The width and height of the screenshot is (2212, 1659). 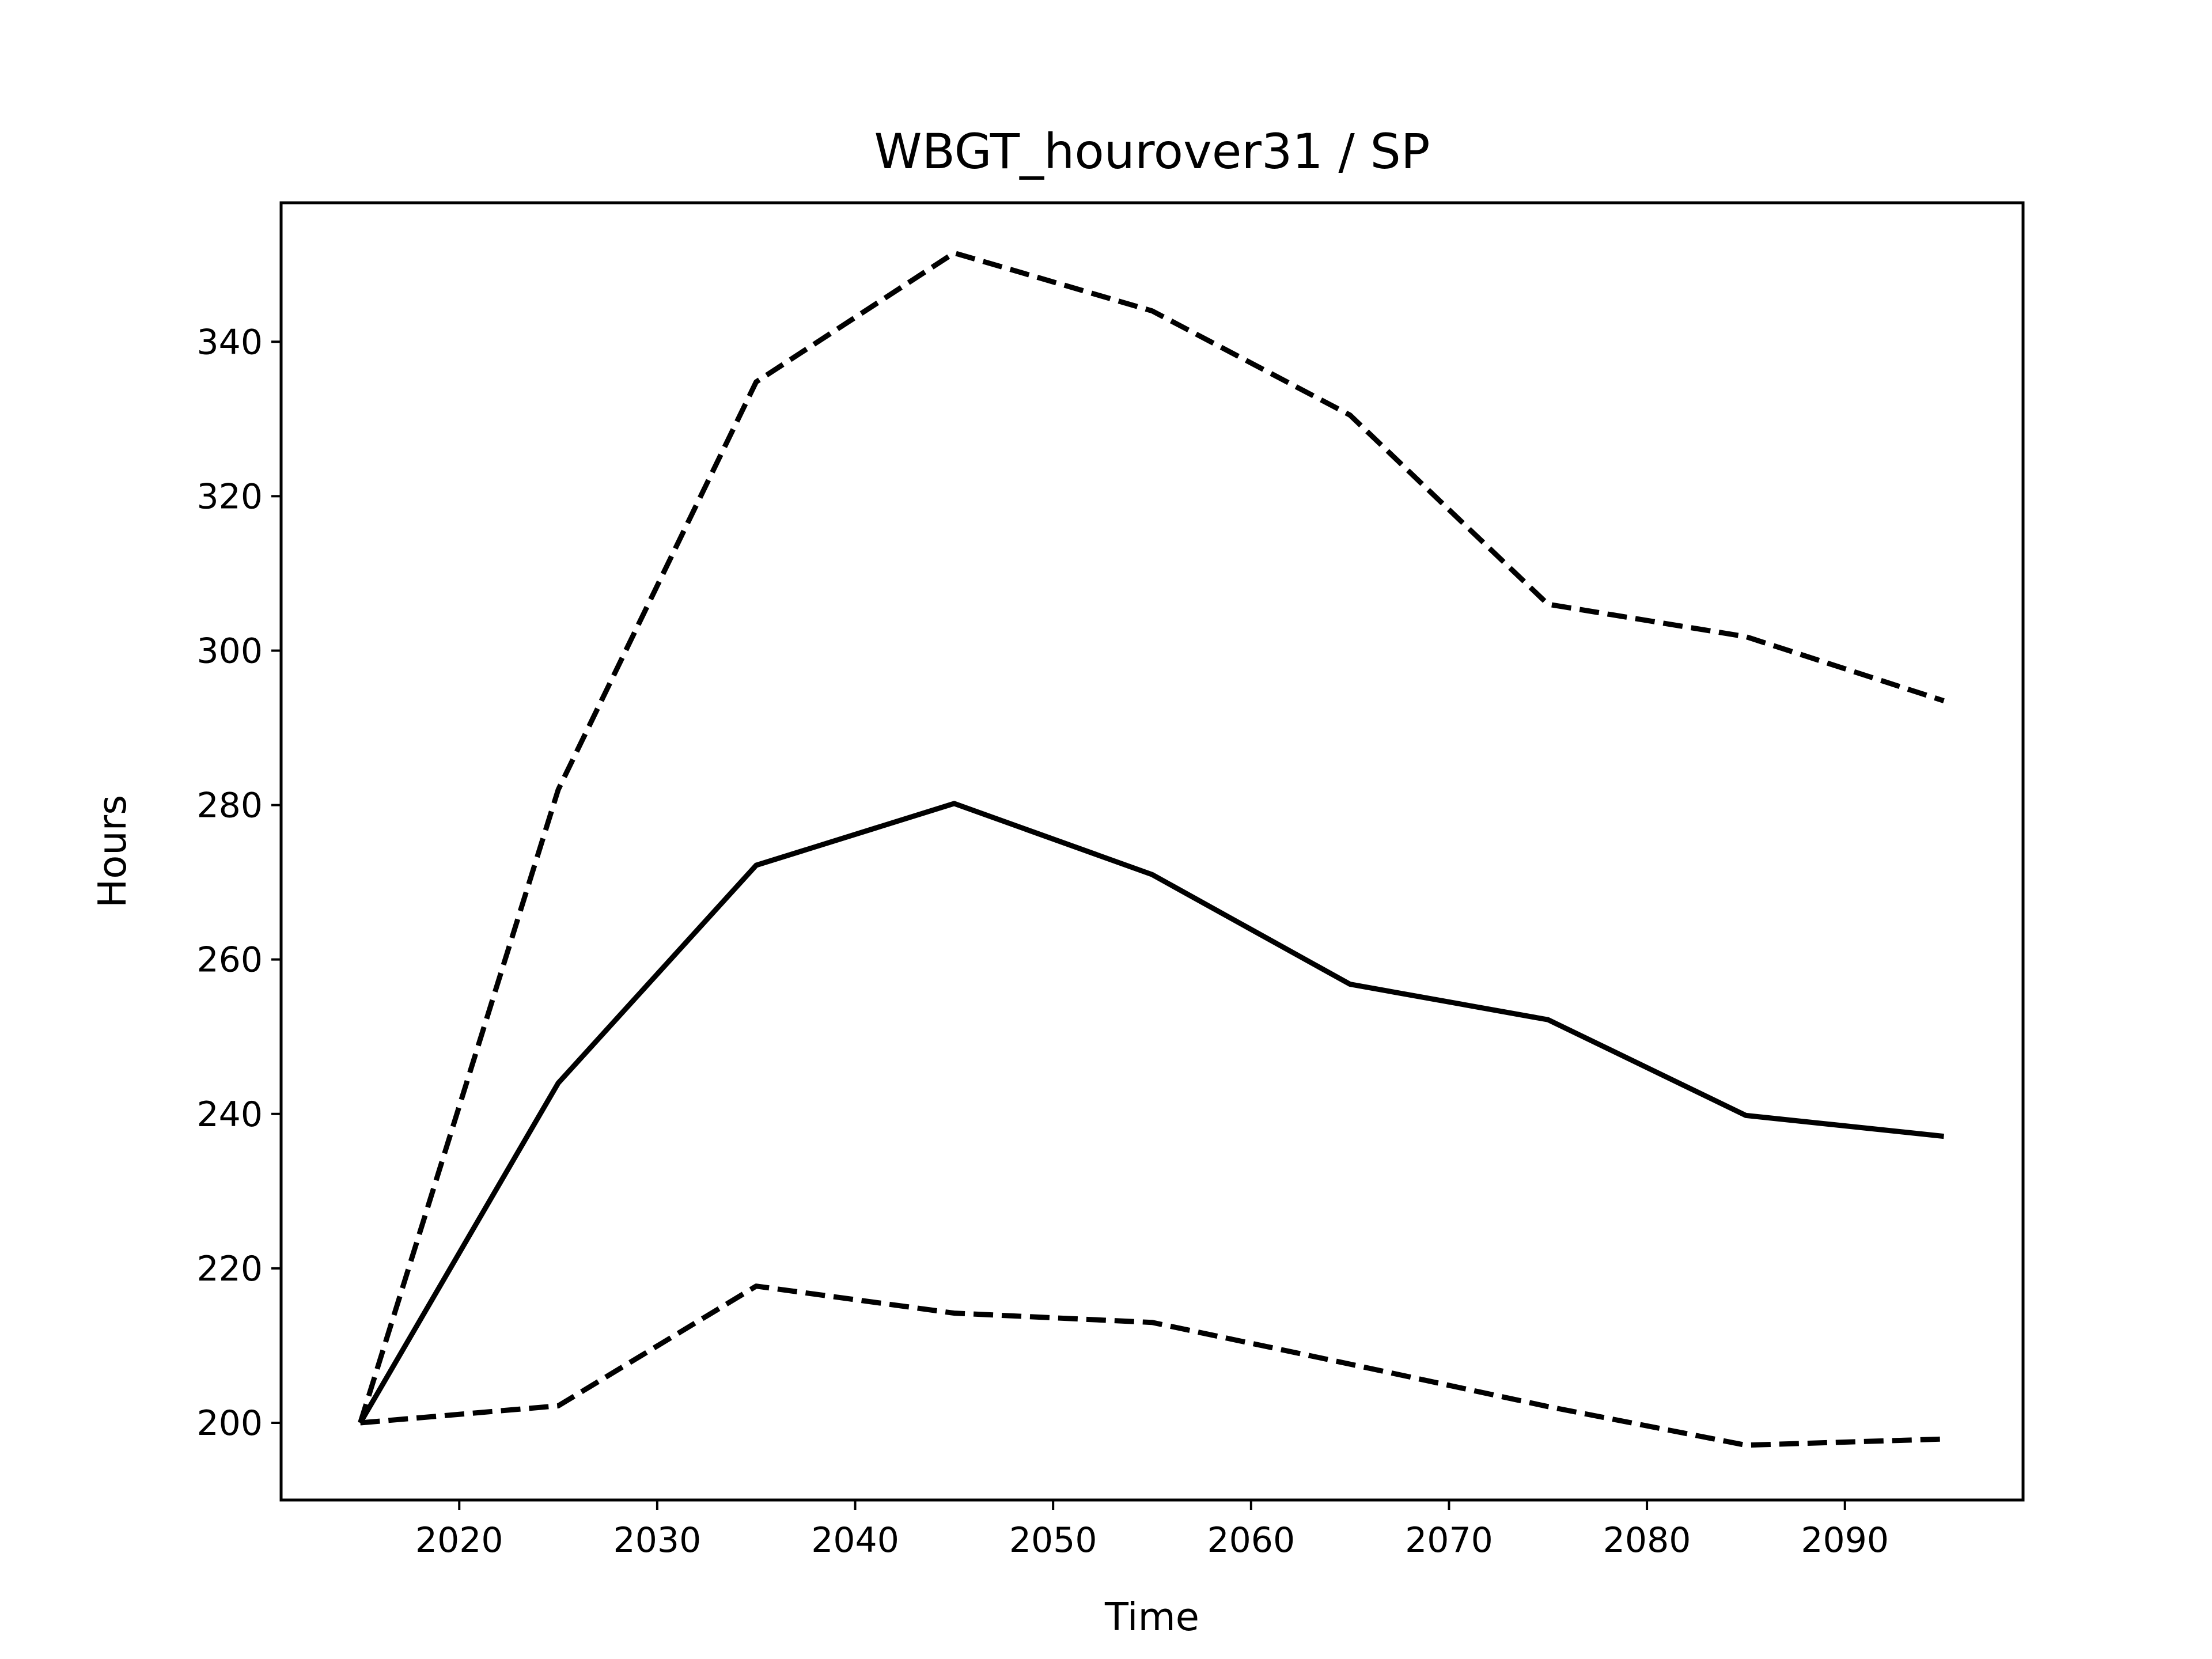 What do you see at coordinates (1449, 1540) in the screenshot?
I see `x-tick-label-2070: 2070` at bounding box center [1449, 1540].